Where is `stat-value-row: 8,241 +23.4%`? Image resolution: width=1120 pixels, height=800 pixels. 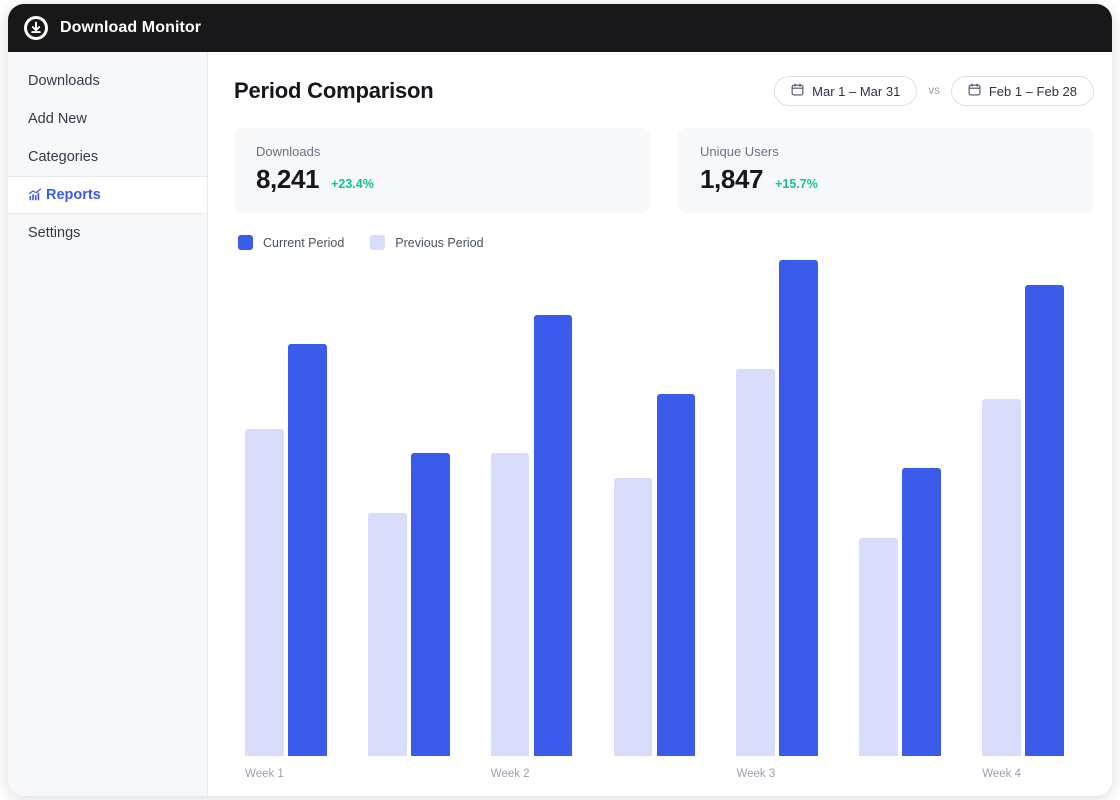 stat-value-row: 8,241 +23.4% is located at coordinates (442, 179).